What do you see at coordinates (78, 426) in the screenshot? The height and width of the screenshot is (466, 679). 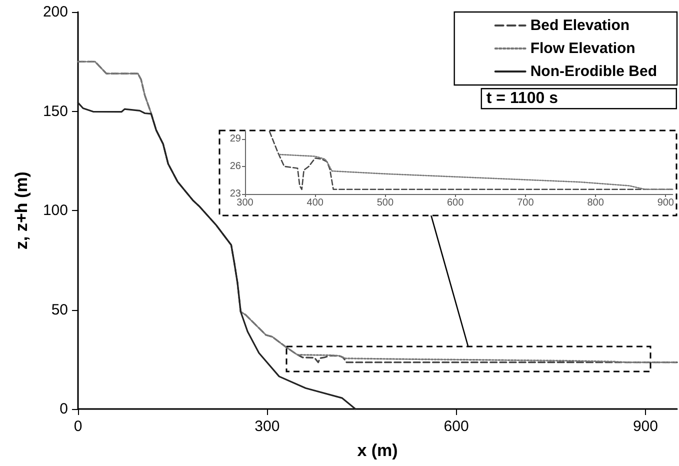 I see `x-tick-label: 0` at bounding box center [78, 426].